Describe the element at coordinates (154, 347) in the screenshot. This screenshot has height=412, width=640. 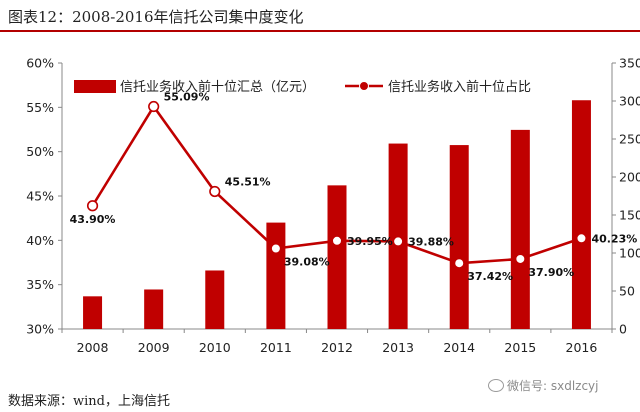
I see `x-axis-tick-label: 2009` at that location.